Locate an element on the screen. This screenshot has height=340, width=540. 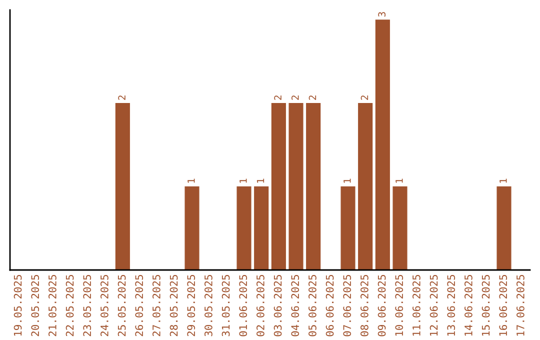
x-tick-label: 10.06.2025 is located at coordinates (399, 305).